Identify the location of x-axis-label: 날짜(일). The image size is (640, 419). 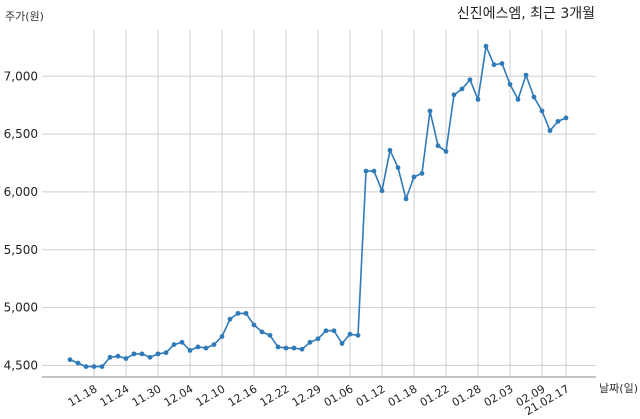
(618, 388).